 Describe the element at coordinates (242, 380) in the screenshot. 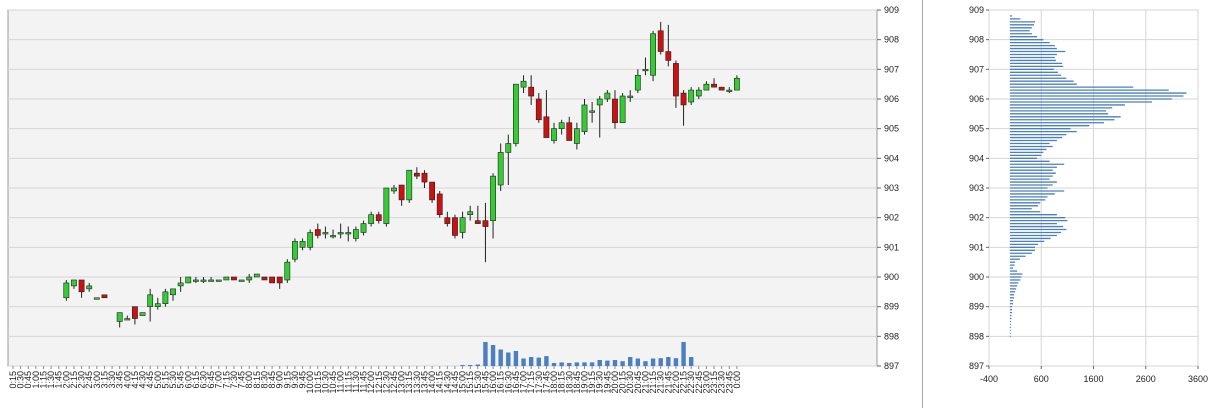

I see `time-tick-label: 7:45` at that location.